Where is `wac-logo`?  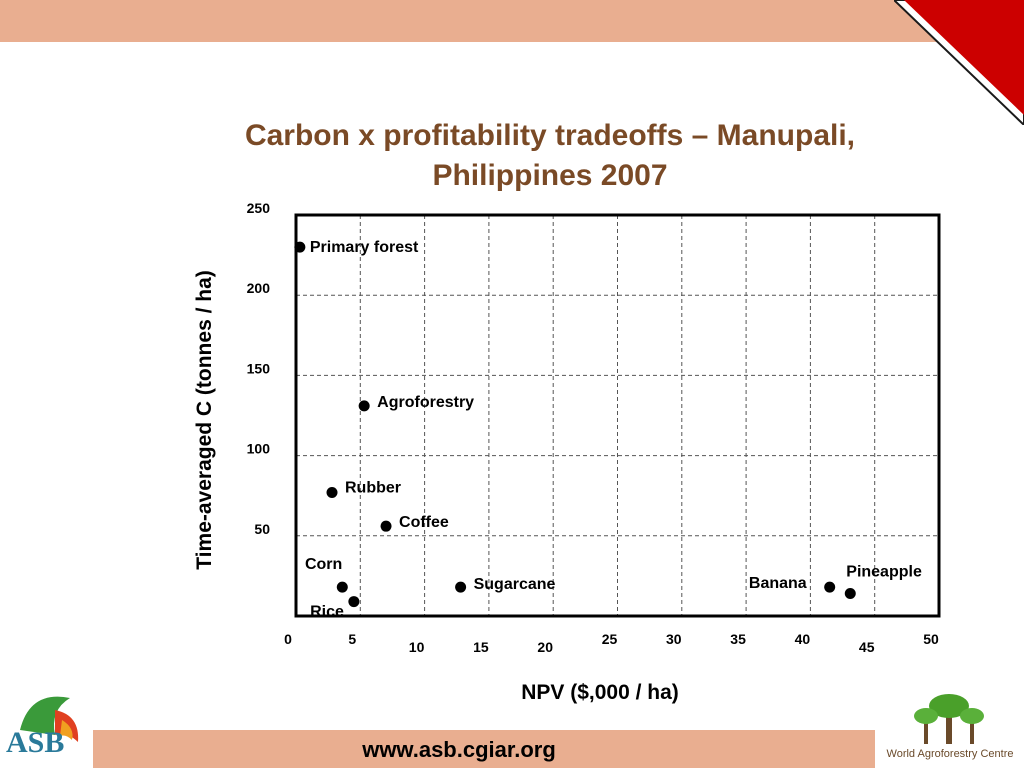
wac-logo is located at coordinates (950, 729).